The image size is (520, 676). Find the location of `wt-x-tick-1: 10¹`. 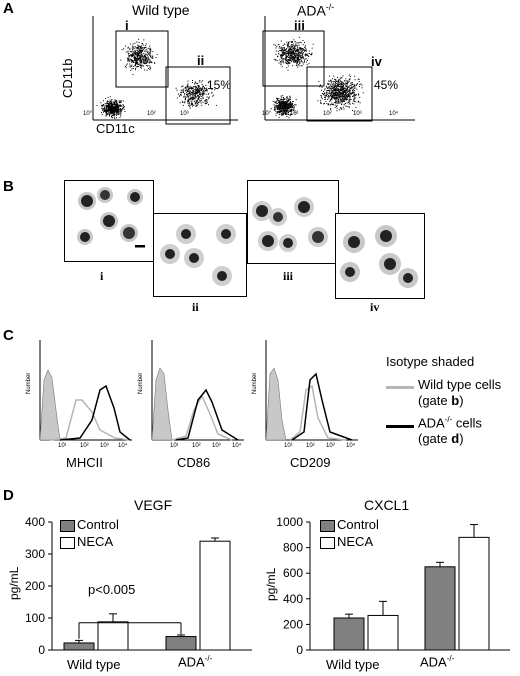

wt-x-tick-1: 10¹ is located at coordinates (117, 114).